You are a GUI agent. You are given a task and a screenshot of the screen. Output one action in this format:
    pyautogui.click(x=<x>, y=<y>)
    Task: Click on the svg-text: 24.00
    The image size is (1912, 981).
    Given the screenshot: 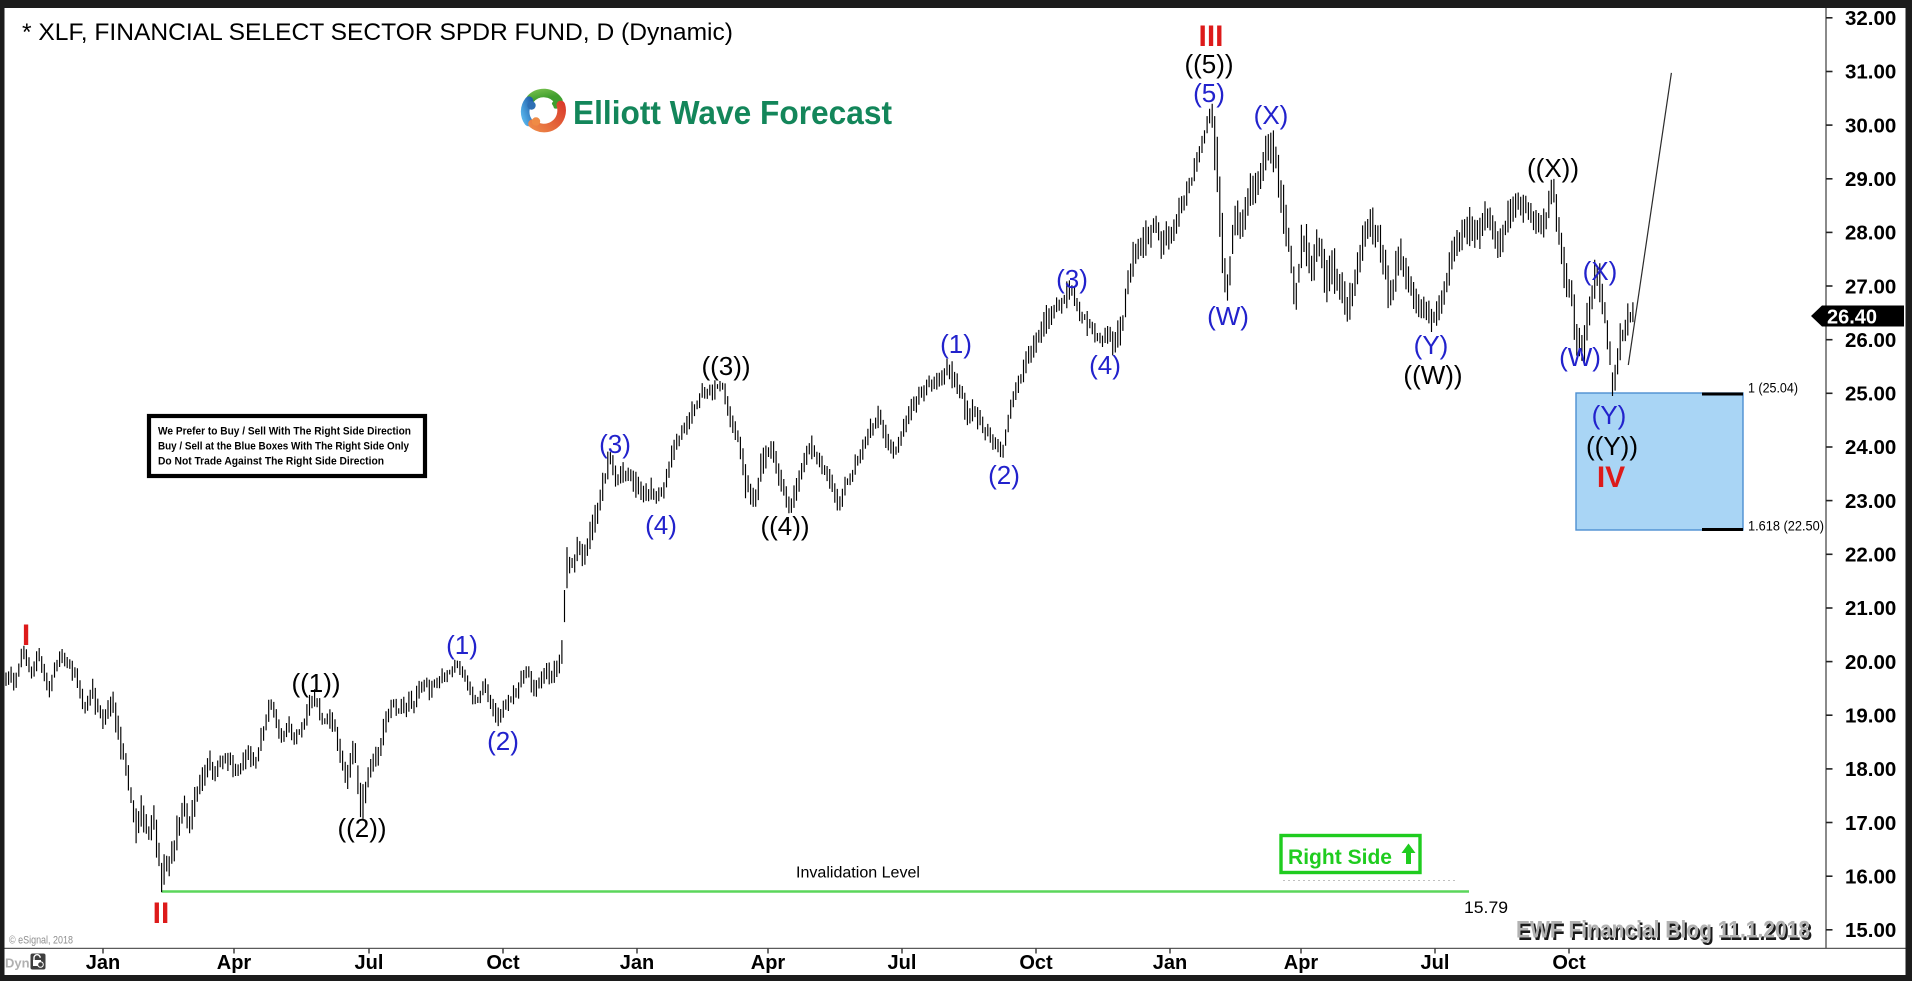 What is the action you would take?
    pyautogui.click(x=1870, y=447)
    